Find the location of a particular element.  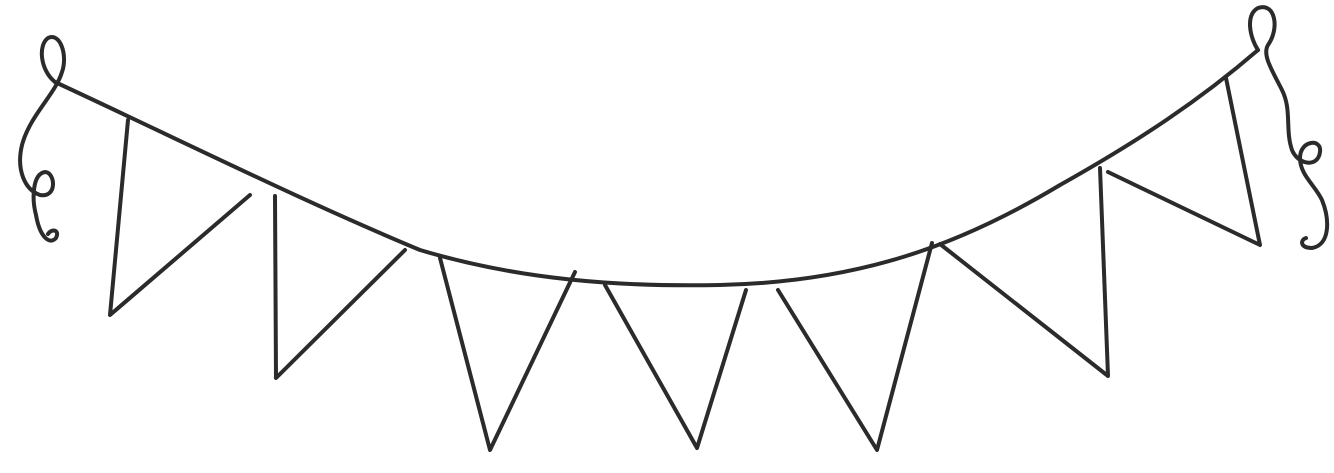

right-curl is located at coordinates (1289, 127).